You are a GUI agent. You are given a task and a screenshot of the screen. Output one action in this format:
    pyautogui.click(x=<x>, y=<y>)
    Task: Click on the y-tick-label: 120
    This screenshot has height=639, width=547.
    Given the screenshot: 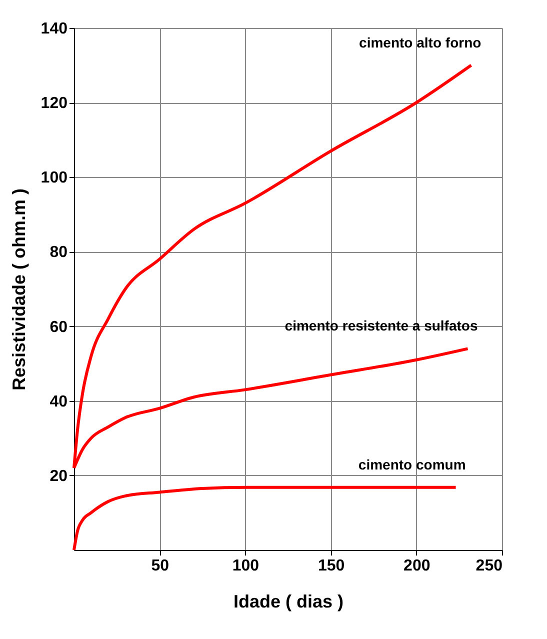 What is the action you would take?
    pyautogui.click(x=54, y=103)
    